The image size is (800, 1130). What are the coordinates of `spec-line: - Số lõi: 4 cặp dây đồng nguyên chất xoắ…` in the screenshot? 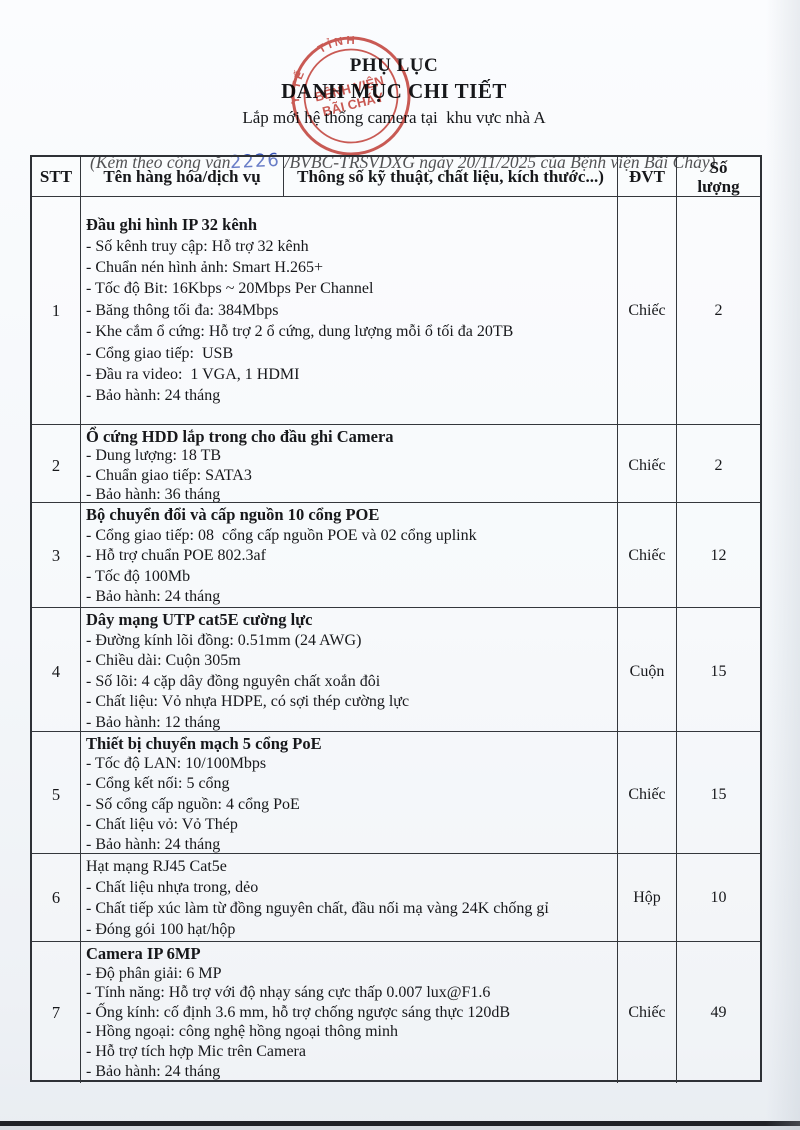 It's located at (233, 681).